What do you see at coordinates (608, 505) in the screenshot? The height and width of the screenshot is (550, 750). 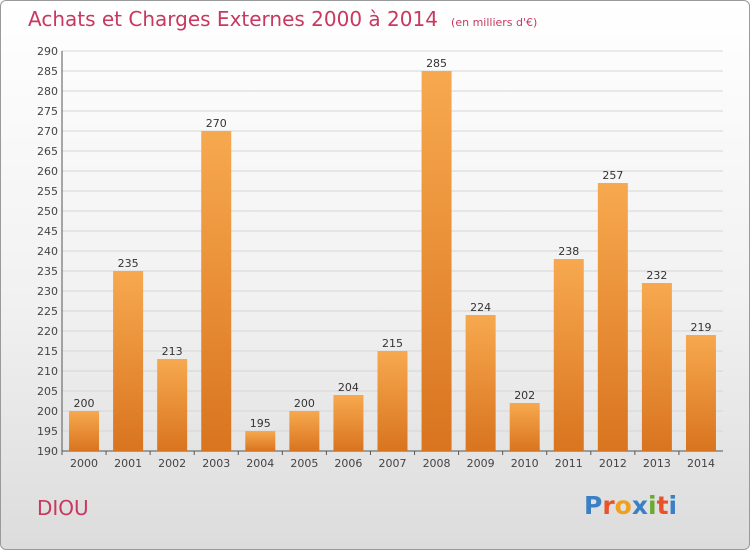 I see `logo-letter: r` at bounding box center [608, 505].